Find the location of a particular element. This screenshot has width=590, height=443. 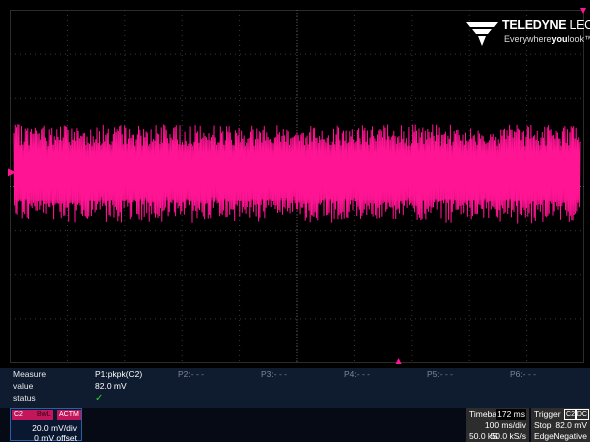

brand-tagline: Everywhereyoulook™ is located at coordinates (547, 39).